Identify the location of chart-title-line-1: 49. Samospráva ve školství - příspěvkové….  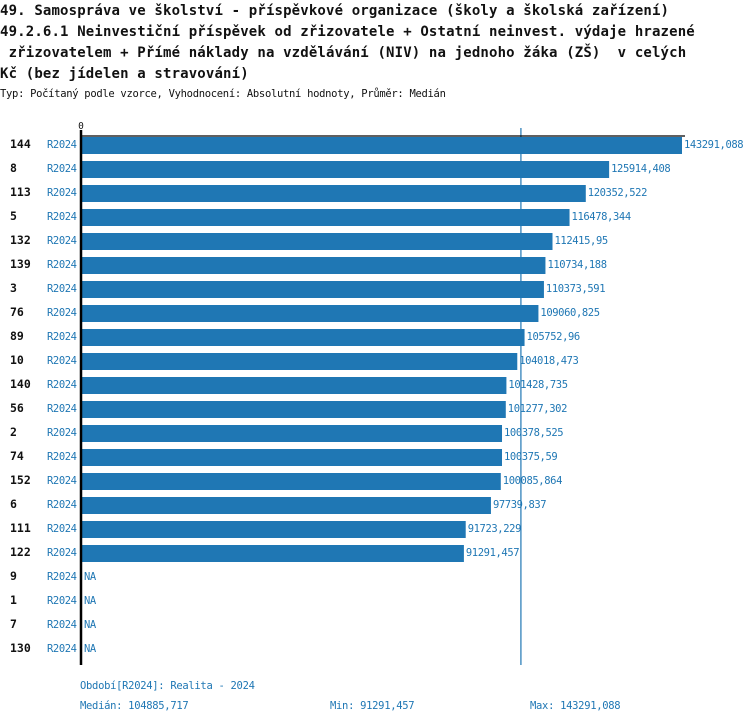
(335, 11).